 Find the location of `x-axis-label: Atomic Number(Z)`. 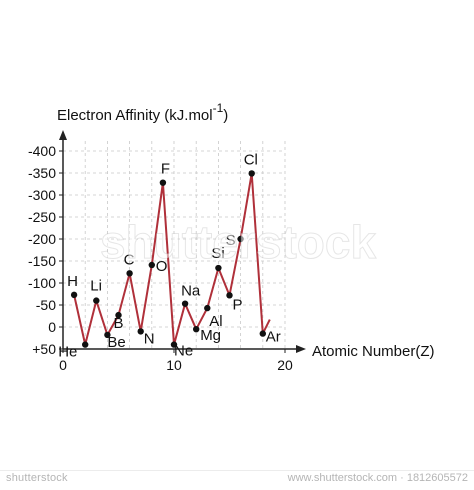

x-axis-label: Atomic Number(Z) is located at coordinates (373, 351).